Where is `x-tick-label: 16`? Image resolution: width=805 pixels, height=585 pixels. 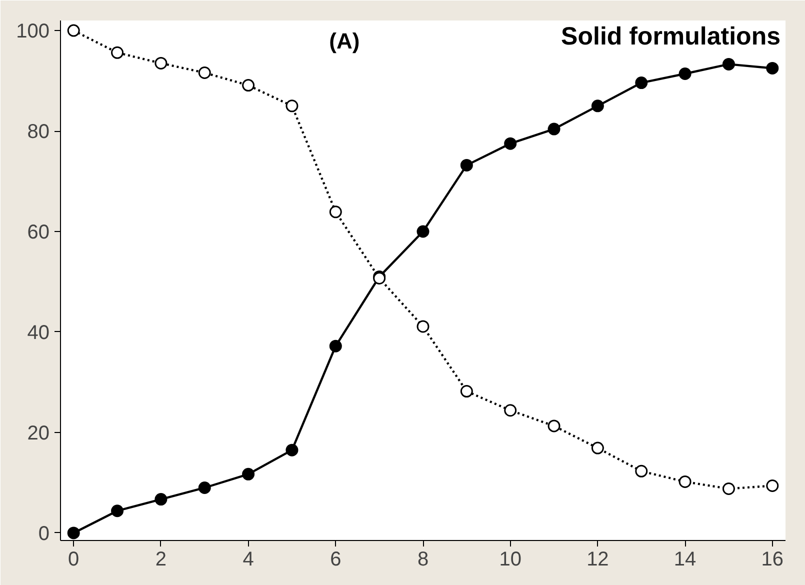 x-tick-label: 16 is located at coordinates (772, 559).